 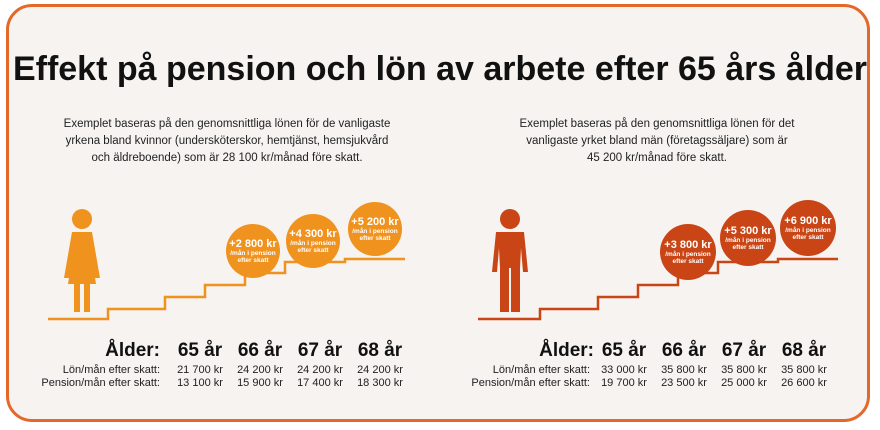 I want to click on pension-increase: +4 300 kr, so click(x=313, y=233).